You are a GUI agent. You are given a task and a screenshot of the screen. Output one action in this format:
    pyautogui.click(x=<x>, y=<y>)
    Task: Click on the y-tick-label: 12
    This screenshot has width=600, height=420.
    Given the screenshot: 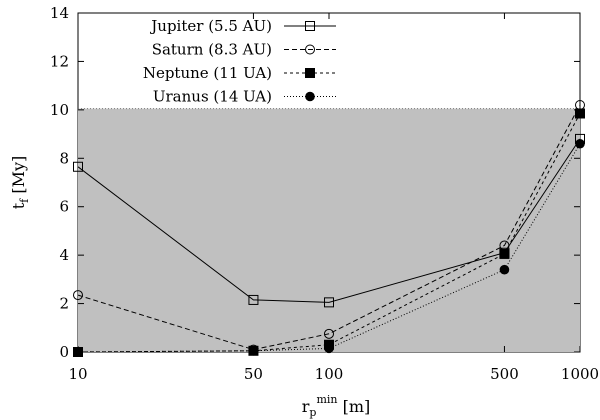 What is the action you would take?
    pyautogui.click(x=59, y=61)
    